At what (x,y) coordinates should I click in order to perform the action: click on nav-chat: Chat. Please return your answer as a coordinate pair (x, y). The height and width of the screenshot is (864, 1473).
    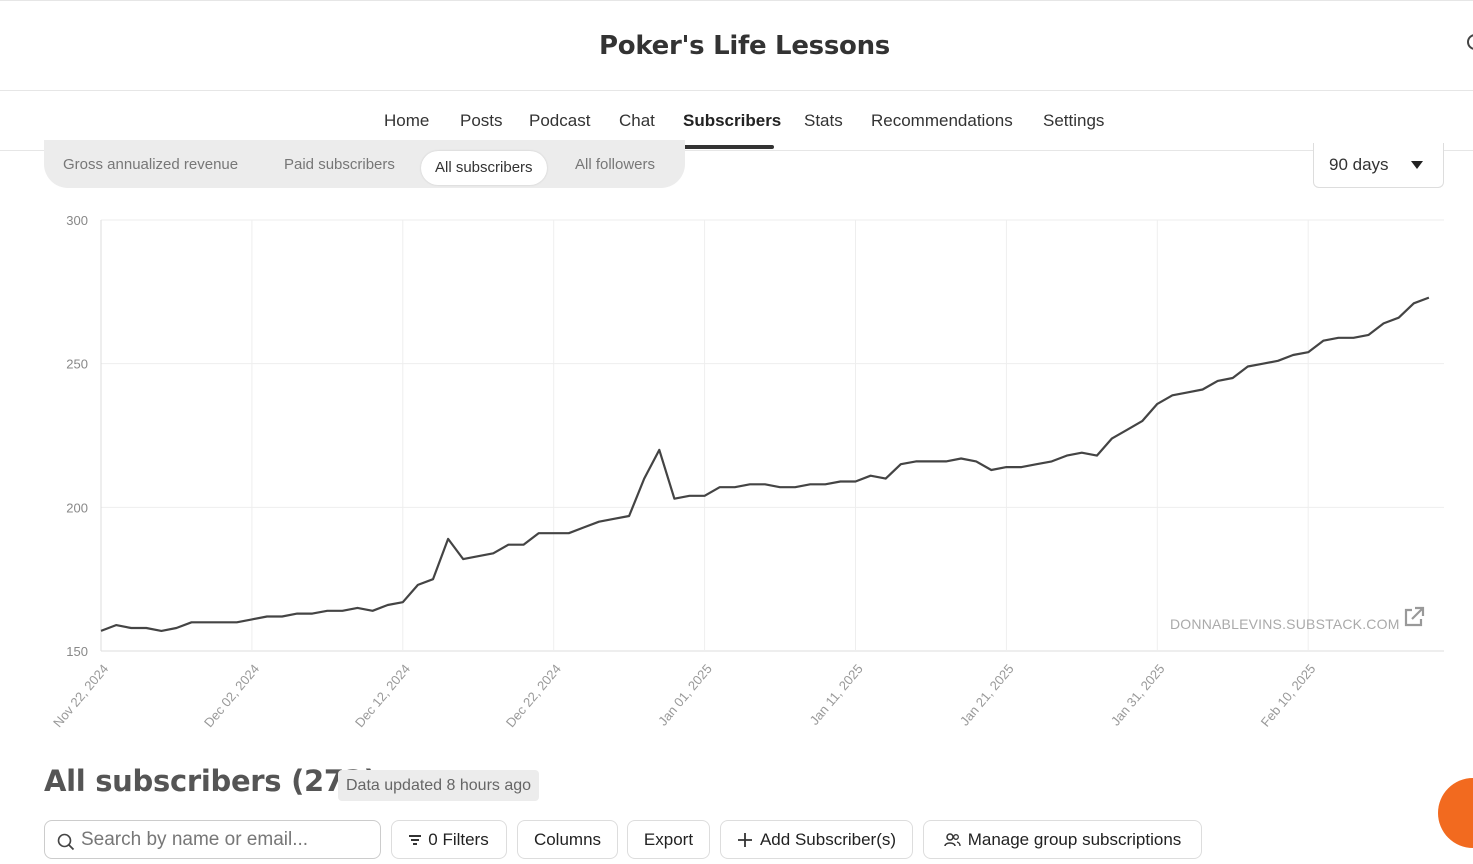
    Looking at the image, I should click on (637, 120).